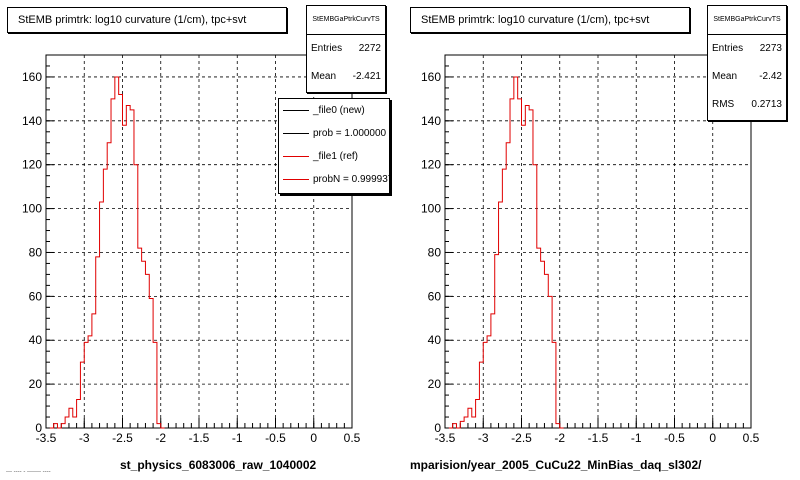 The width and height of the screenshot is (800, 480). Describe the element at coordinates (431, 77) in the screenshot. I see `y-tick-label: 160` at that location.